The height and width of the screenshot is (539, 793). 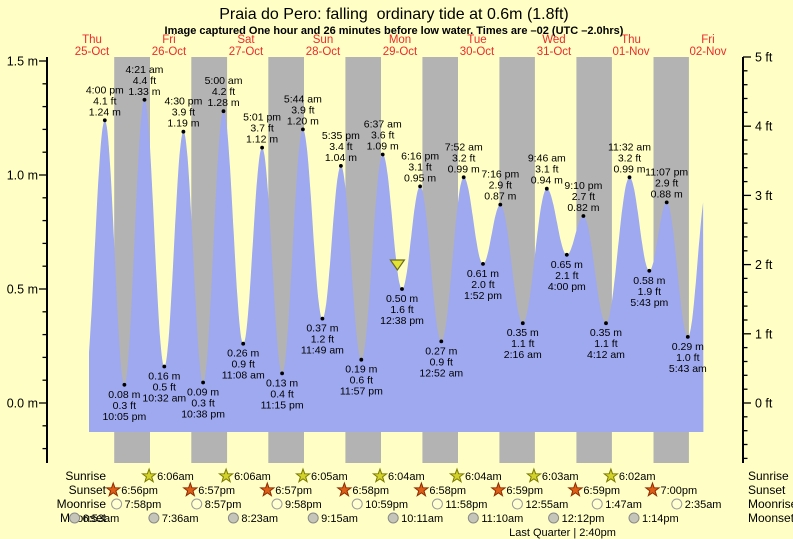 What do you see at coordinates (441, 351) in the screenshot?
I see `low-tide-label: 0.27 m` at bounding box center [441, 351].